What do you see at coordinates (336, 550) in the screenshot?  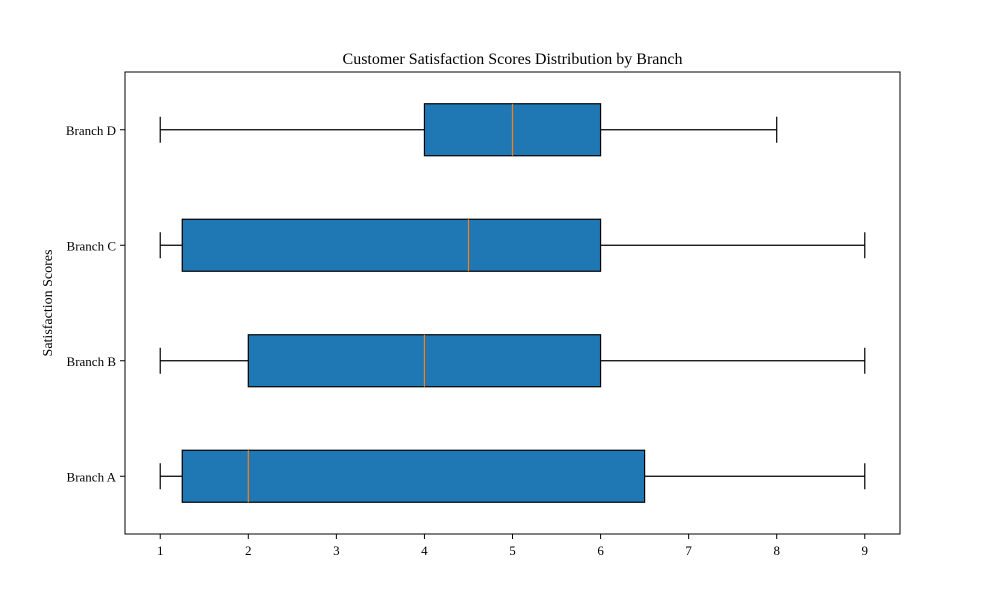 I see `x-tick-label: 3` at bounding box center [336, 550].